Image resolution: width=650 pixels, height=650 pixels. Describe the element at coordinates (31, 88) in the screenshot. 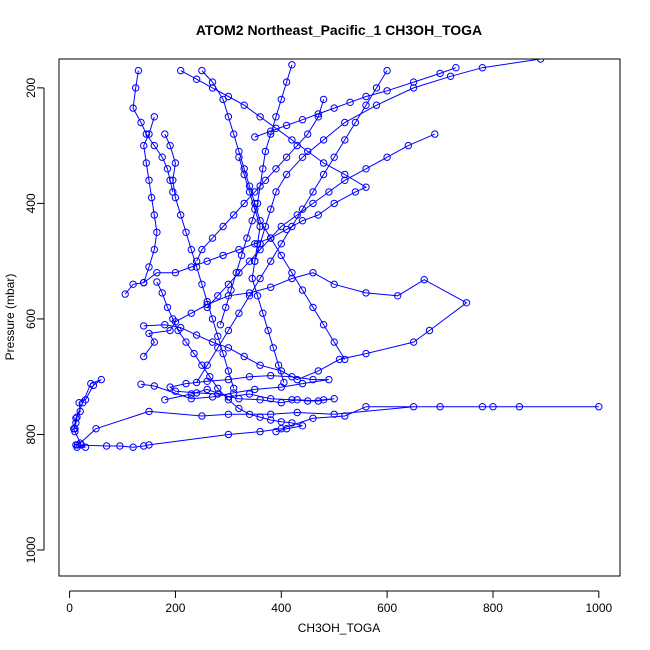

I see `y-tick-label: 200` at that location.